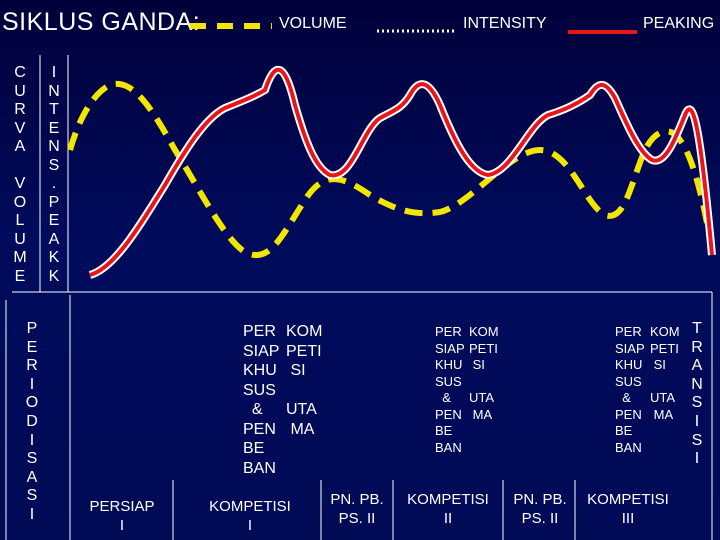 The width and height of the screenshot is (720, 540). Describe the element at coordinates (679, 23) in the screenshot. I see `legend-peaking-label: PEAKING` at that location.